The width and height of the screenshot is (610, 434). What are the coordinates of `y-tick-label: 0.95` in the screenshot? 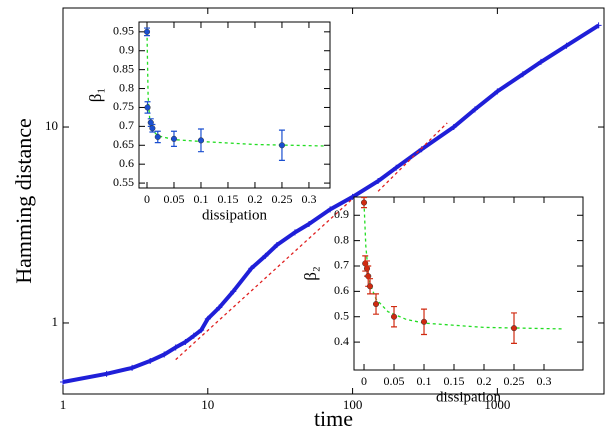 It's located at (123, 31).